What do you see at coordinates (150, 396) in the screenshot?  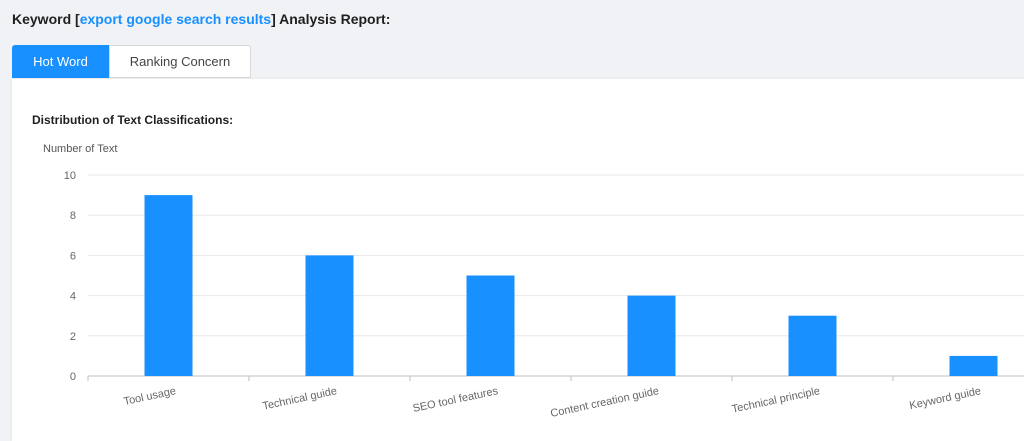 I see `x-tick-label: Tool usage` at bounding box center [150, 396].